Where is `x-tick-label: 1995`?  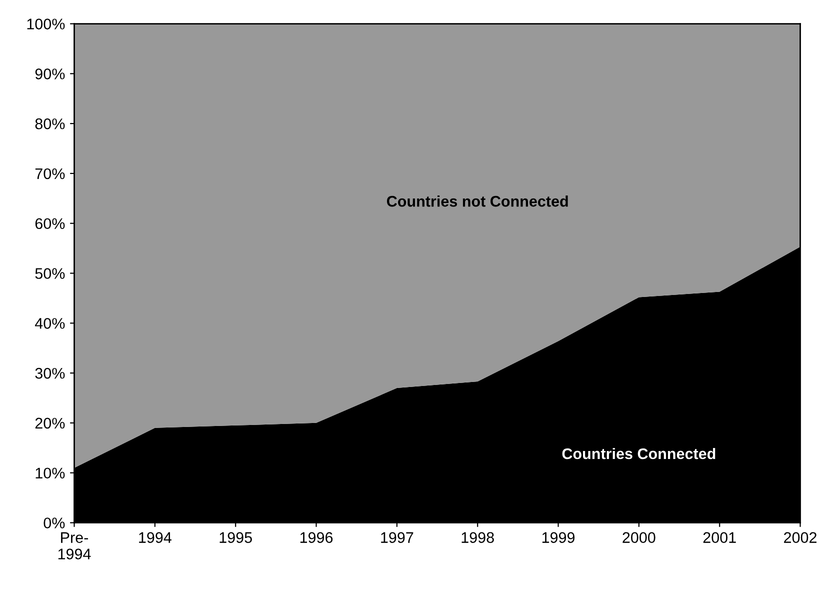
x-tick-label: 1995 is located at coordinates (236, 537).